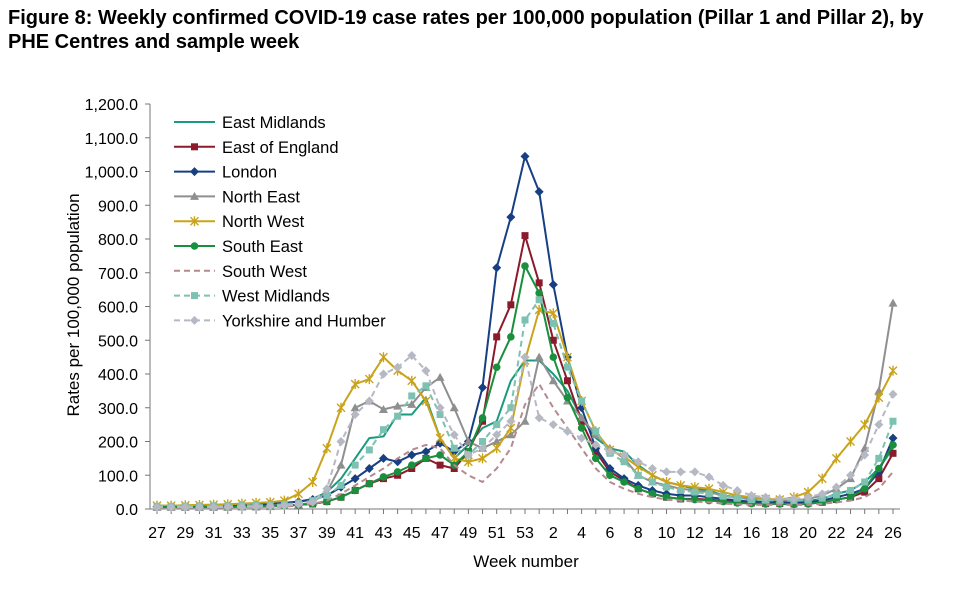  Describe the element at coordinates (127, 510) in the screenshot. I see `y-tick-label: 0.0` at that location.